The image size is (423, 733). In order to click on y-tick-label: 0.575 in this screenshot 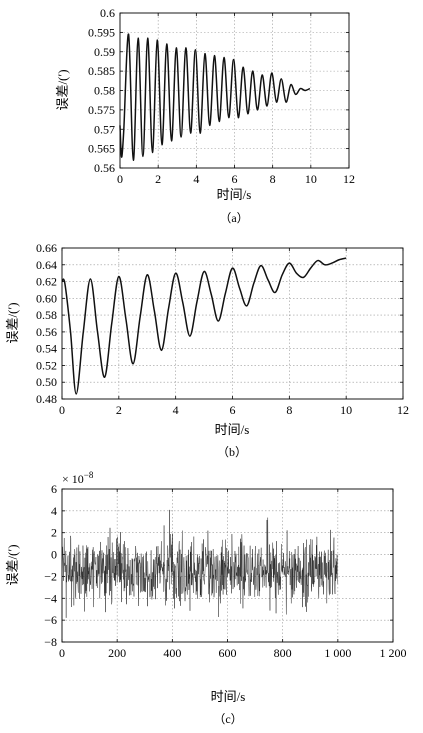, I will do `click(101, 110)`.